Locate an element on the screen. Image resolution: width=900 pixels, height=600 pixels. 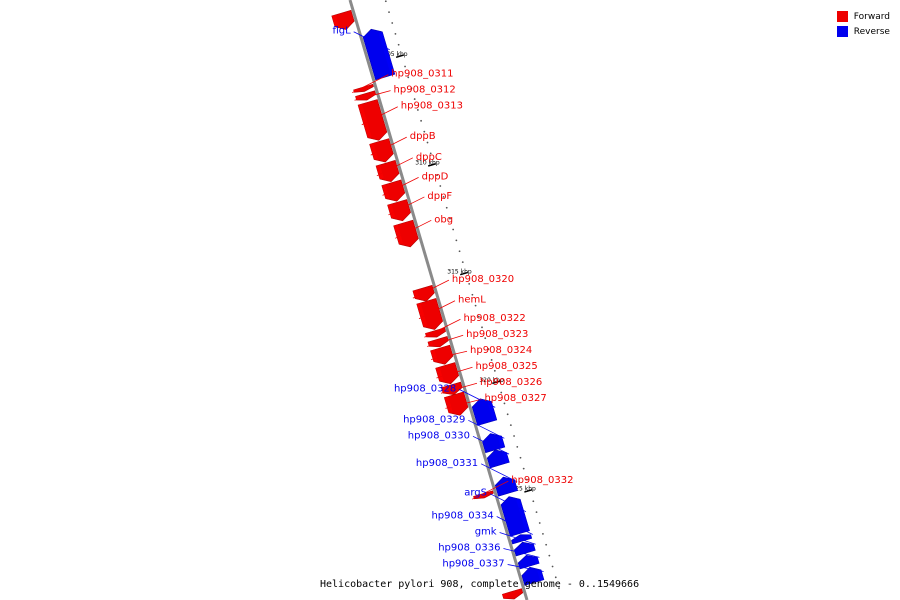
gene-label: hemL is located at coordinates (472, 300).